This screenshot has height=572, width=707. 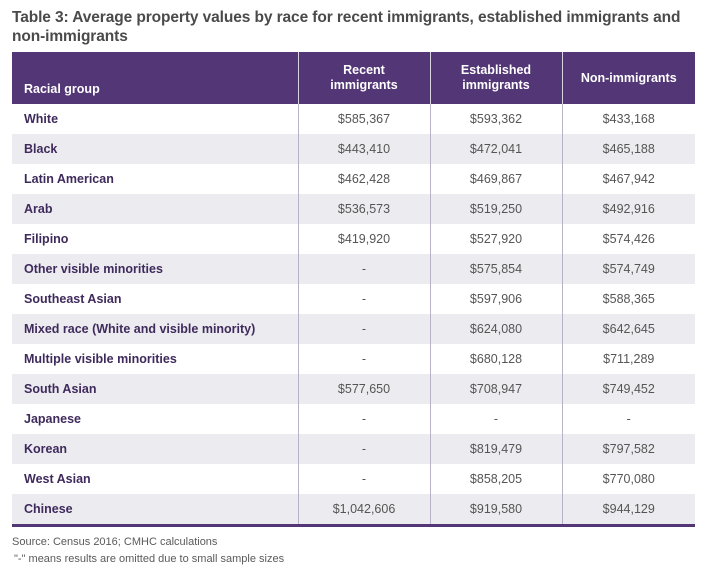 I want to click on cell-recent-immigrants: $536,573, so click(x=363, y=209).